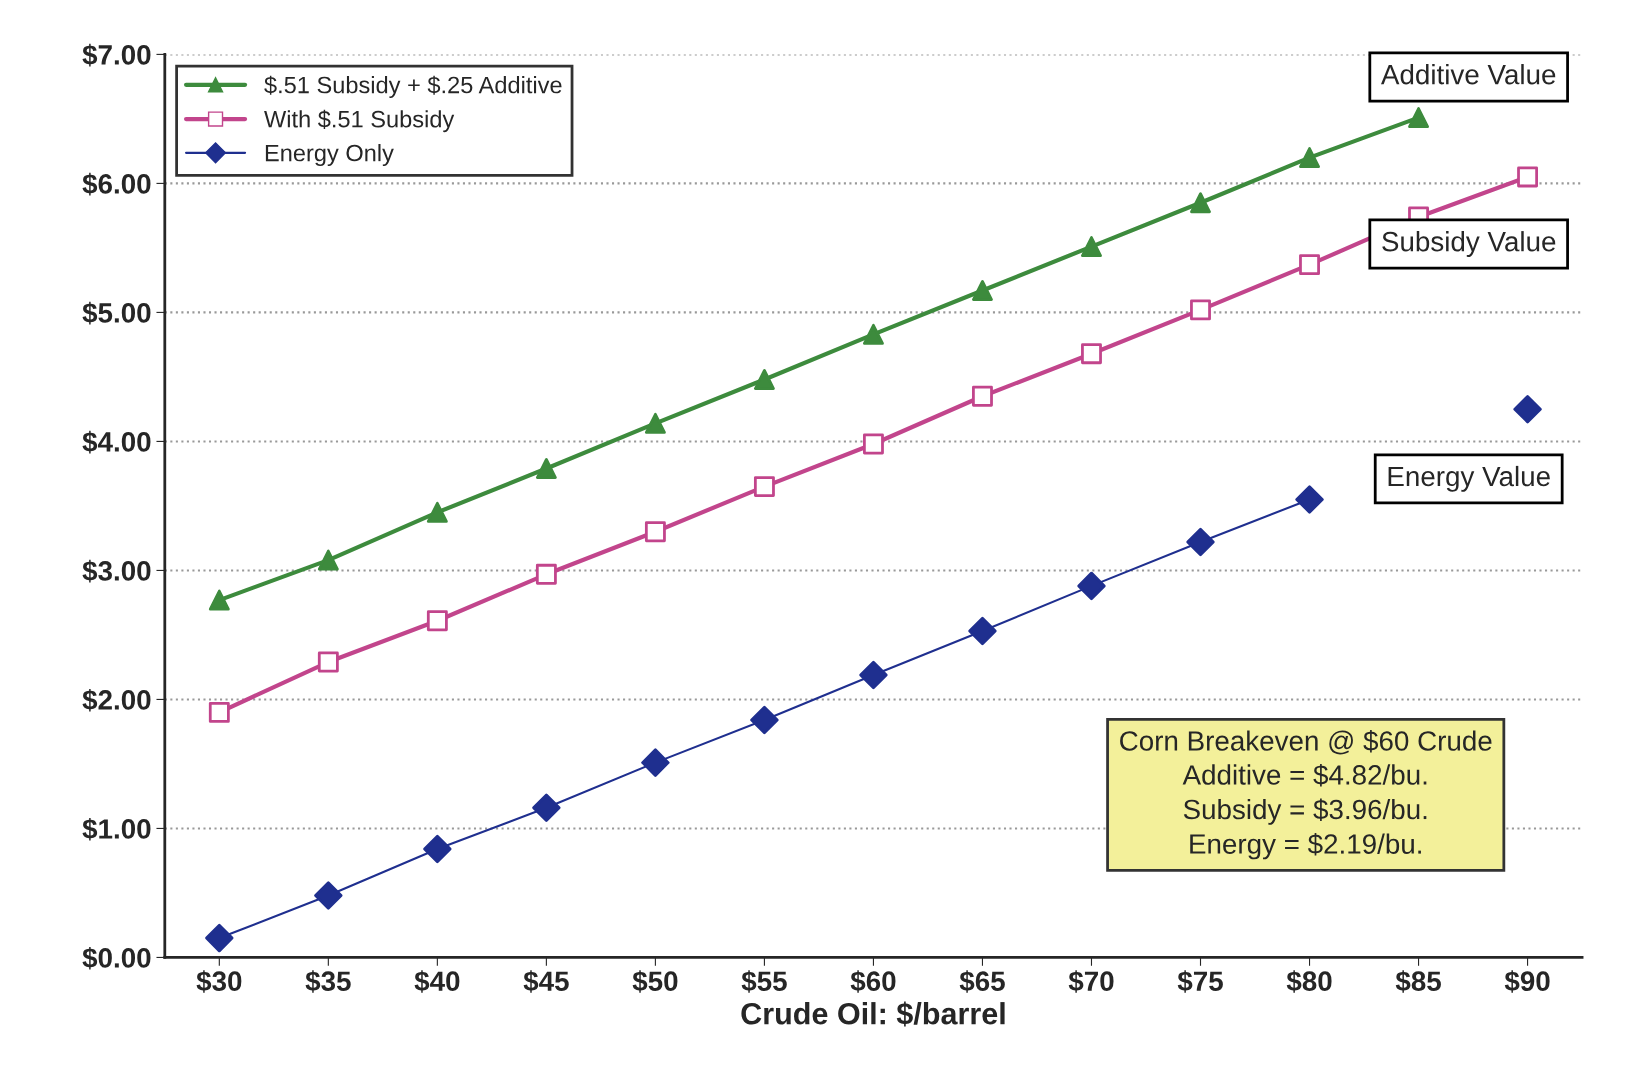 The image size is (1648, 1088). I want to click on y-tick-label: $6.00, so click(116, 184).